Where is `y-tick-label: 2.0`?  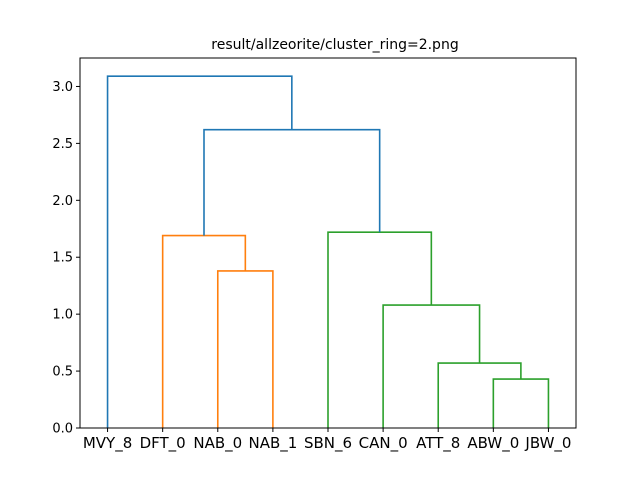
y-tick-label: 2.0 is located at coordinates (62, 201).